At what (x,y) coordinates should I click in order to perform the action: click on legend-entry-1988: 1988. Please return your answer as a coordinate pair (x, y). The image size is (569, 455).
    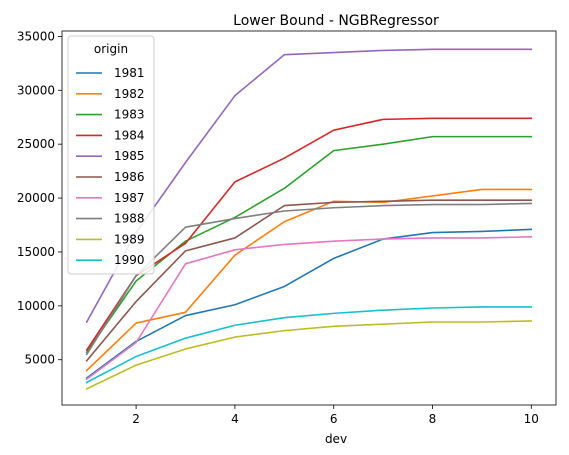
    Looking at the image, I should click on (129, 219).